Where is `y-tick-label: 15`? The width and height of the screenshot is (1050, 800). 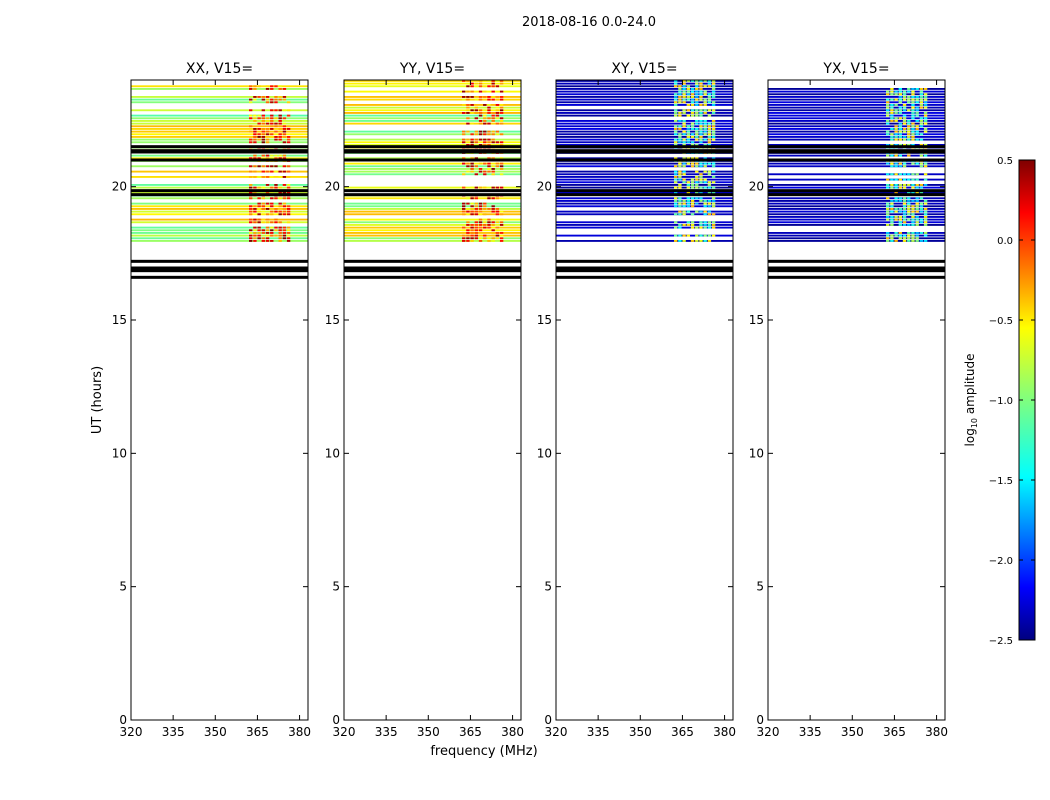
y-tick-label: 15 is located at coordinates (756, 320).